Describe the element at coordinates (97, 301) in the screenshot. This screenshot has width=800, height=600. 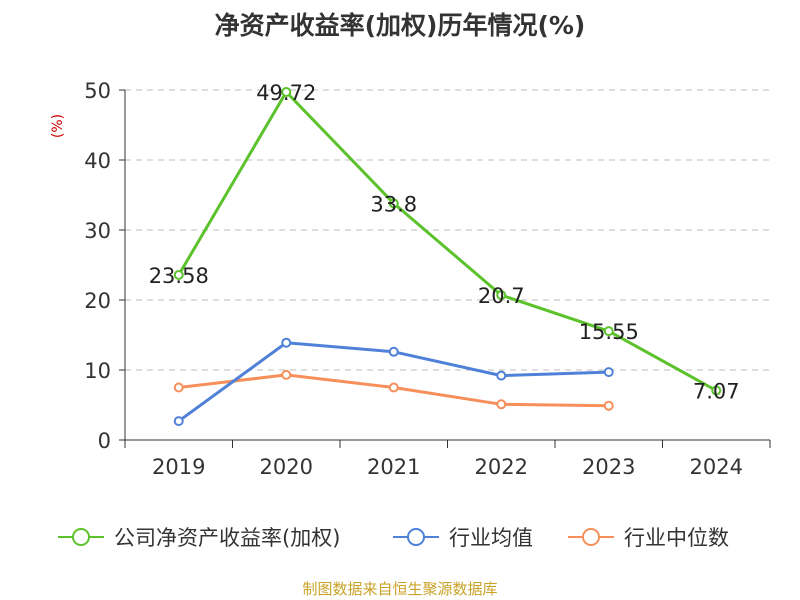
I see `y-tick-label: 20` at that location.